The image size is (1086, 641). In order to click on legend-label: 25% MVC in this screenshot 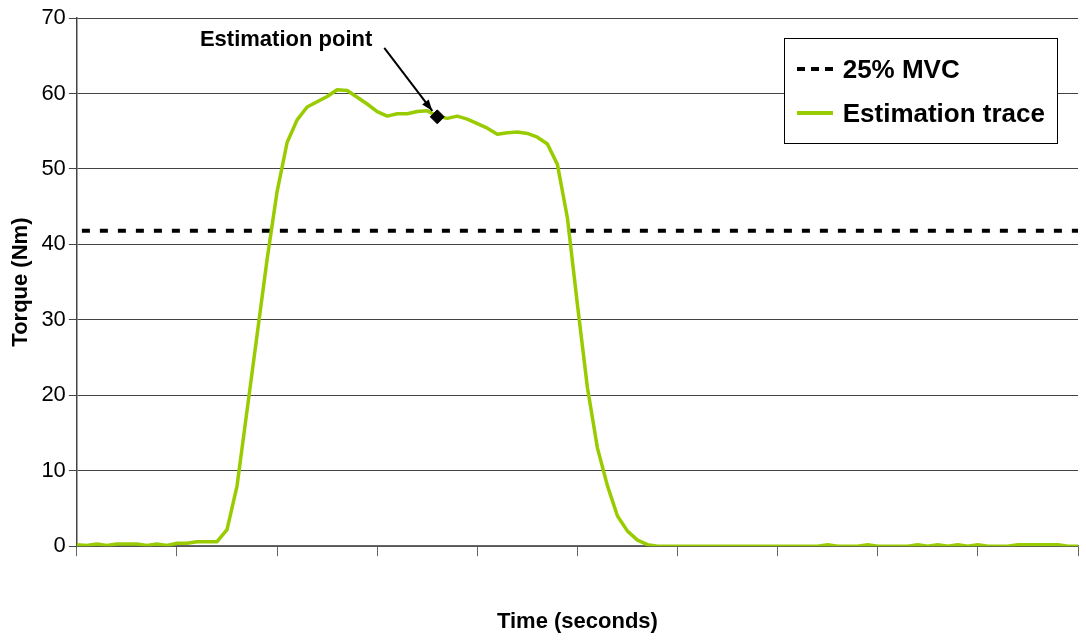, I will do `click(901, 69)`.